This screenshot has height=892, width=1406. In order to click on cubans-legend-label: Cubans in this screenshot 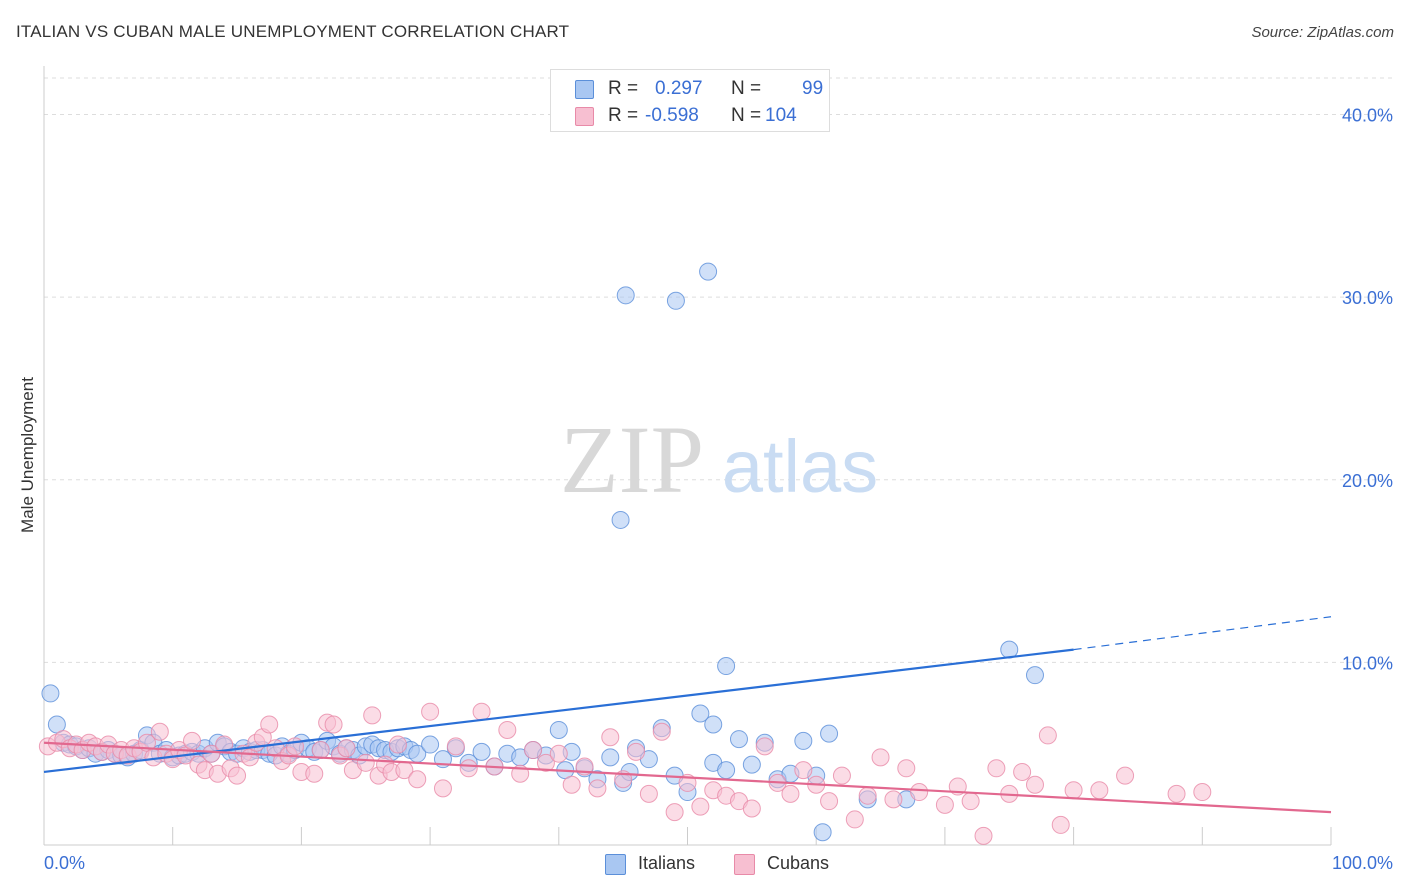, I will do `click(798, 863)`.